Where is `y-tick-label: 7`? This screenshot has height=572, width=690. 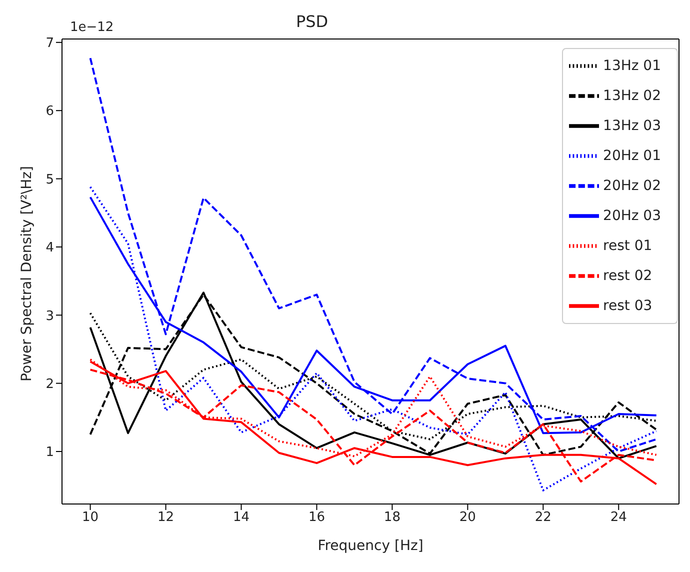 y-tick-label: 7 is located at coordinates (50, 44).